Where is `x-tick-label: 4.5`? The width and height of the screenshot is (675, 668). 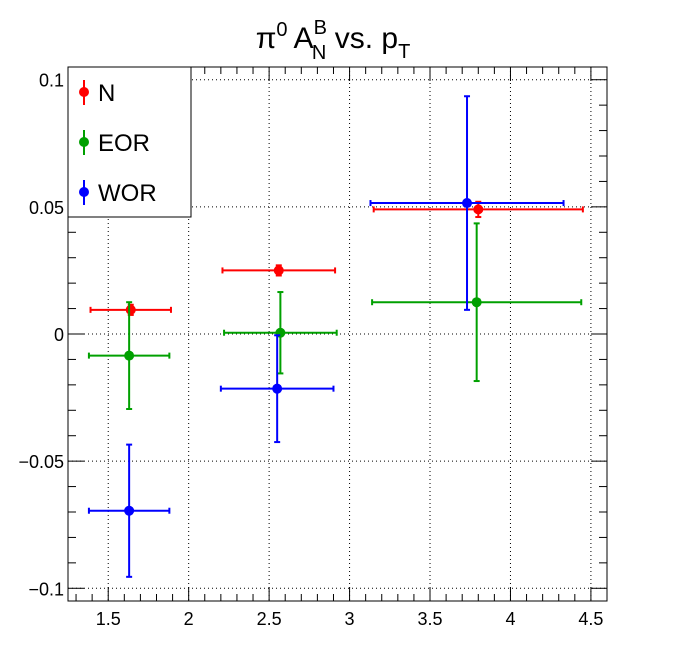 x-tick-label: 4.5 is located at coordinates (590, 619).